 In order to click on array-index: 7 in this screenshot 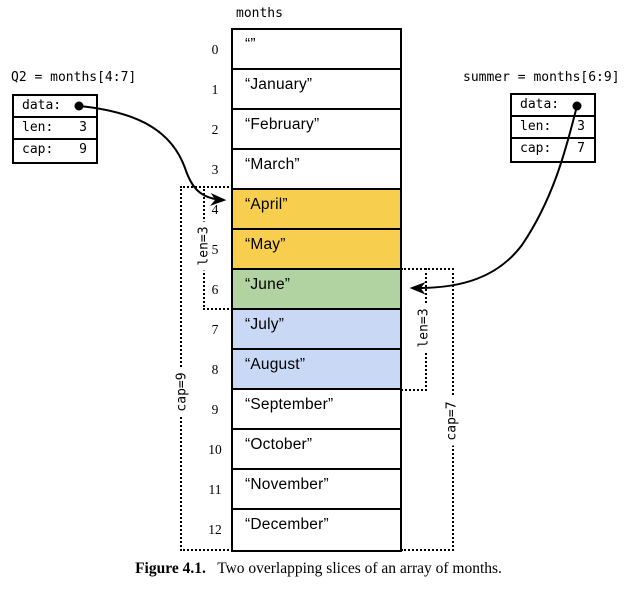, I will do `click(215, 329)`.